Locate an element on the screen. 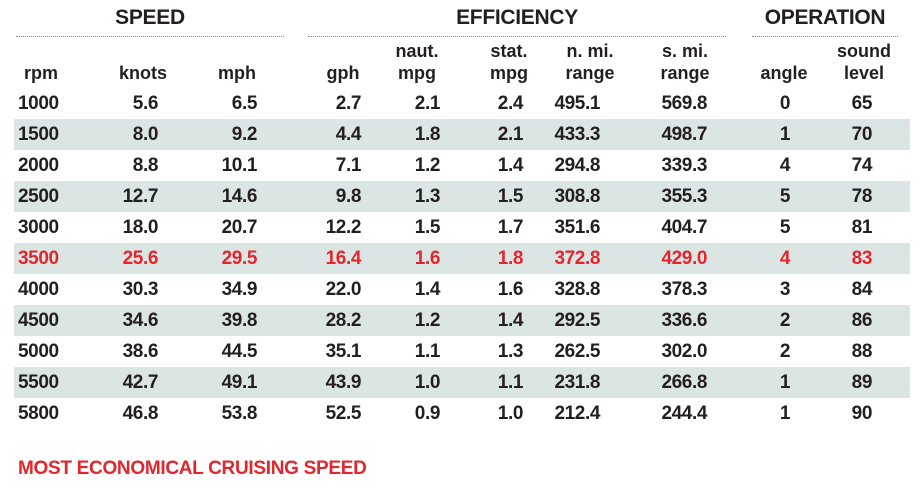  table-cell: 0 is located at coordinates (785, 103).